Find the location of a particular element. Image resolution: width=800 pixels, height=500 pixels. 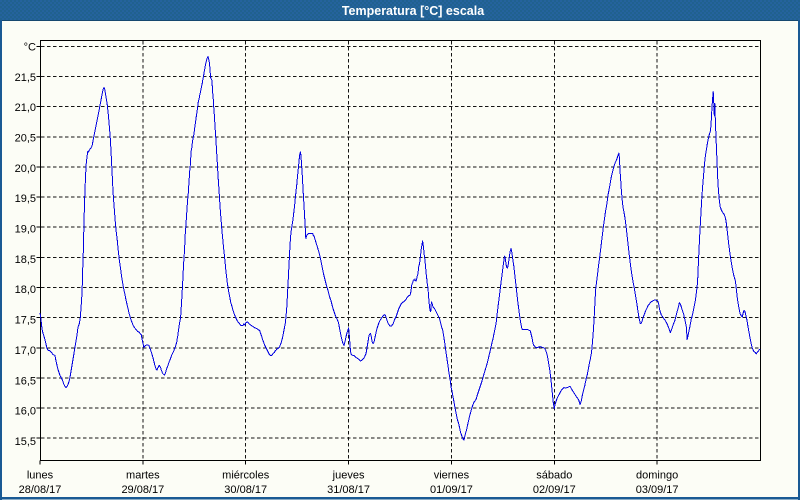

svg-text: miércoles is located at coordinates (246, 476).